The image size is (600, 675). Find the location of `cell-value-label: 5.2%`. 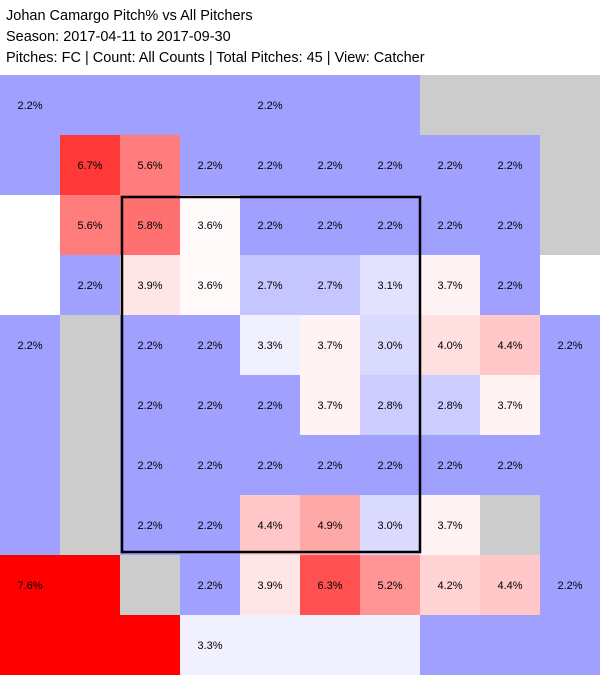

cell-value-label: 5.2% is located at coordinates (389, 586).